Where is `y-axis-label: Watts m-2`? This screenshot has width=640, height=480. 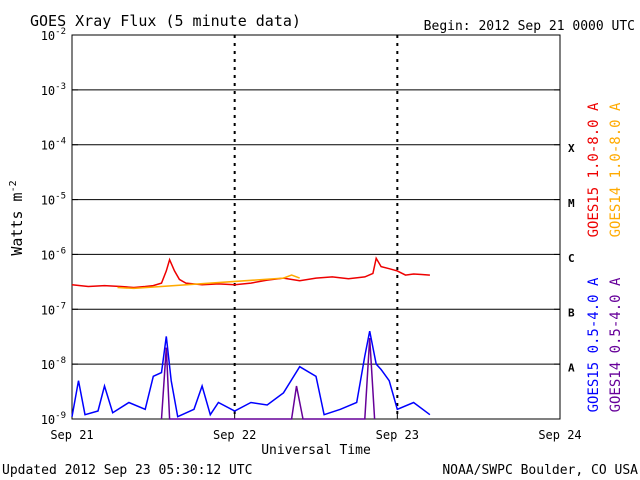 y-axis-label: Watts m-2 is located at coordinates (17, 217).